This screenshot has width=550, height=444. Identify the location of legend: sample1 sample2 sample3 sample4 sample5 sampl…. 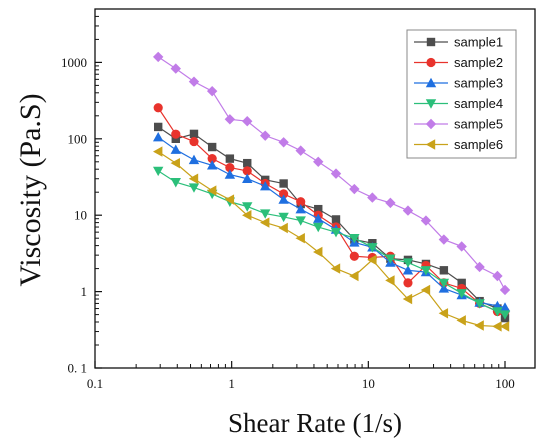
(461, 94).